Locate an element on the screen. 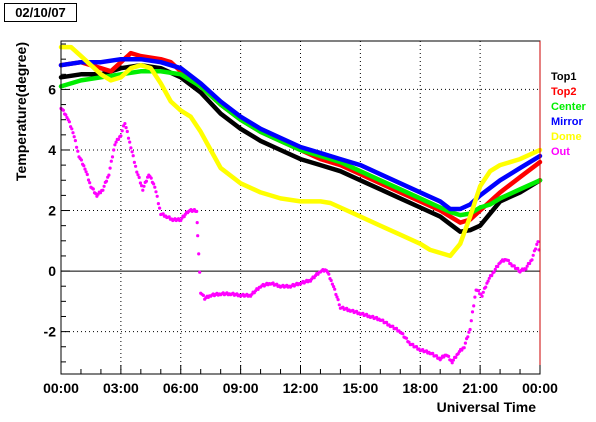 The width and height of the screenshot is (596, 422). legend-entry-dome: Dome is located at coordinates (566, 137).